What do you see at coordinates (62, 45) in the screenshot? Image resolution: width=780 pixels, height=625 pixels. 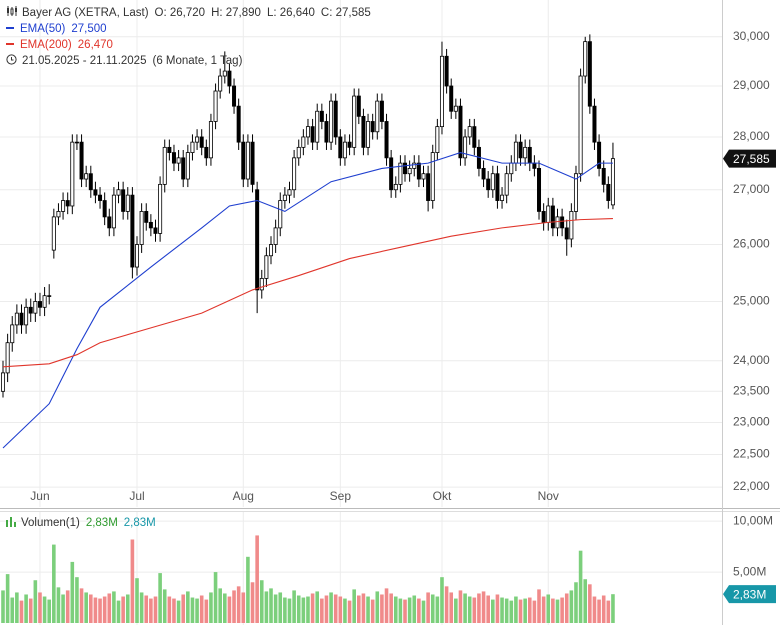 I see `legend-entry: EMA(200) 26,470` at bounding box center [62, 45].